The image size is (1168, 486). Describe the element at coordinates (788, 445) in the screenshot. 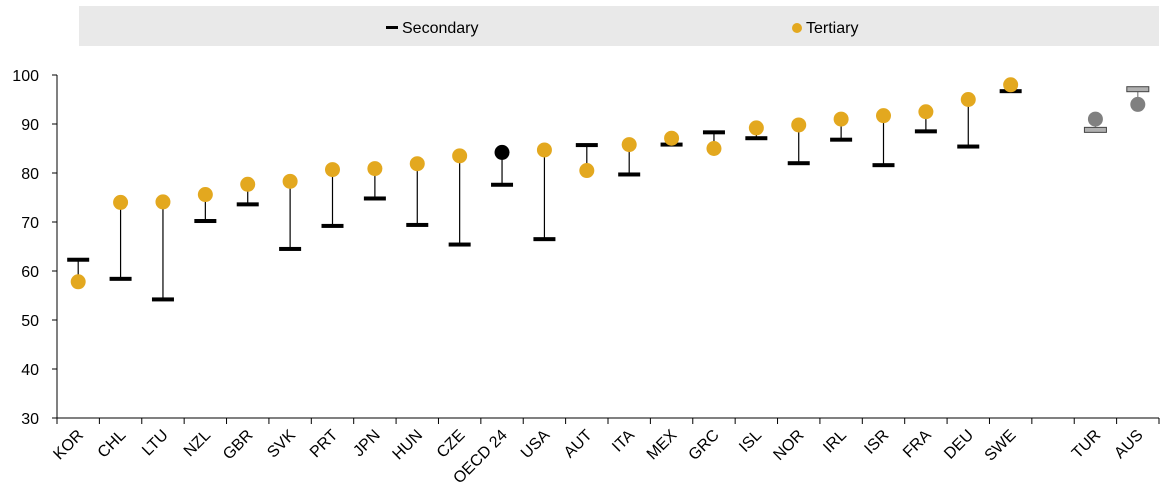

I see `x-tick-label: NOR` at that location.